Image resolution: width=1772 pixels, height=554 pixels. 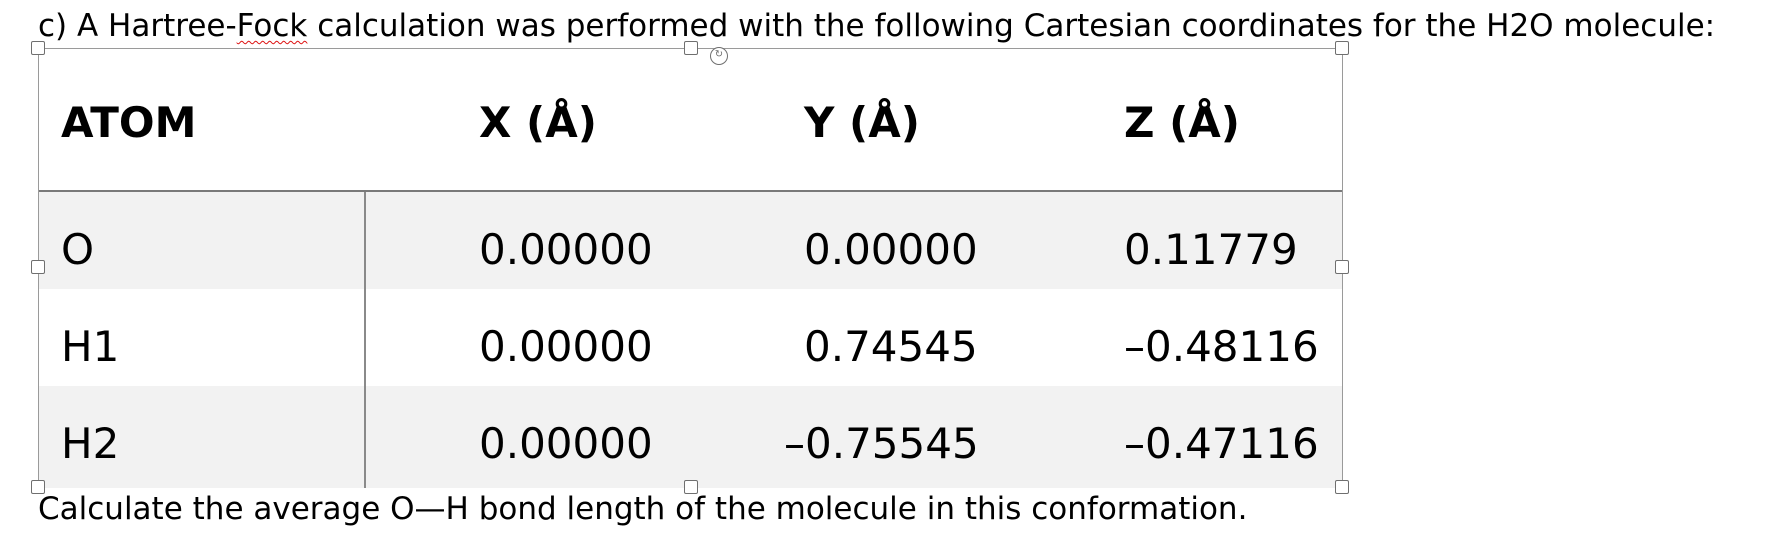 What do you see at coordinates (90, 346) in the screenshot?
I see `cell-atom: H1` at bounding box center [90, 346].